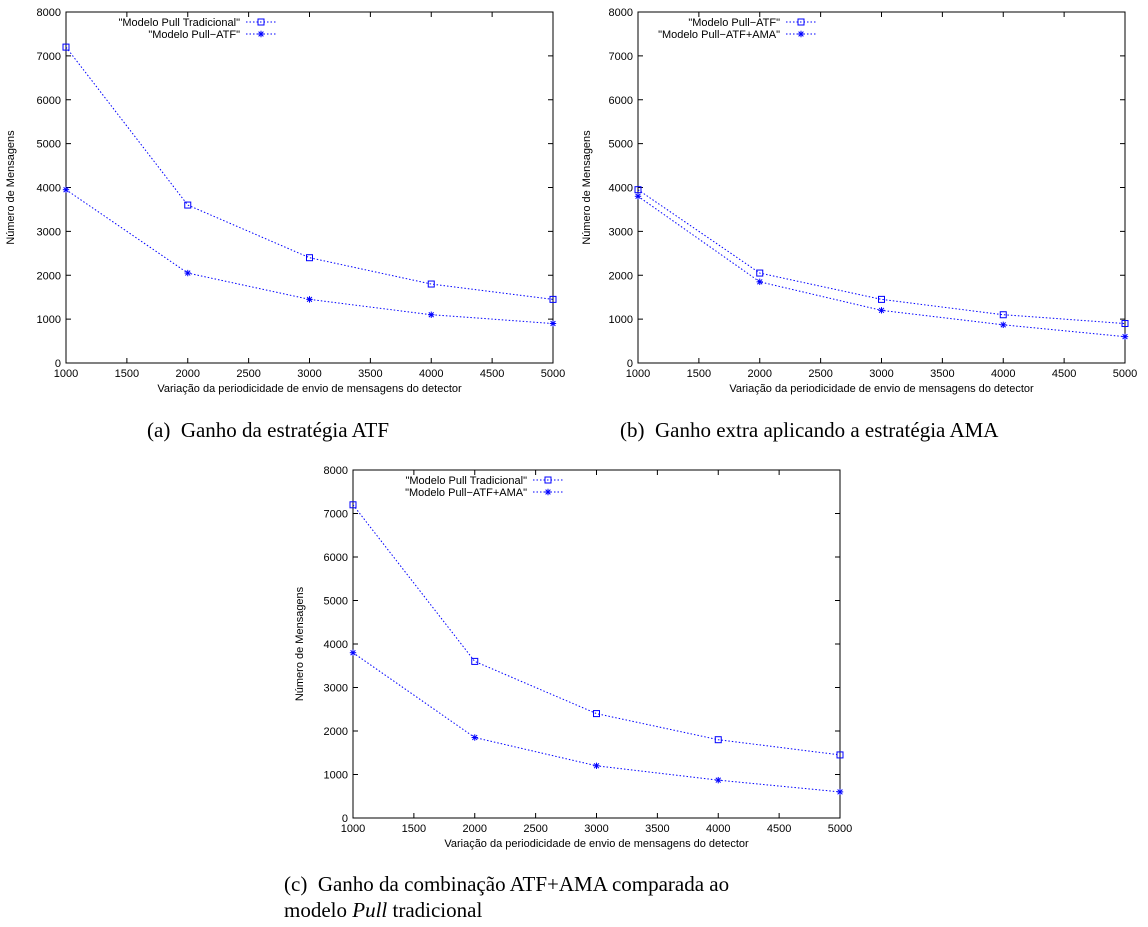  Describe the element at coordinates (584, 910) in the screenshot. I see `caption-c-line2: modelo Pull tradicional` at that location.